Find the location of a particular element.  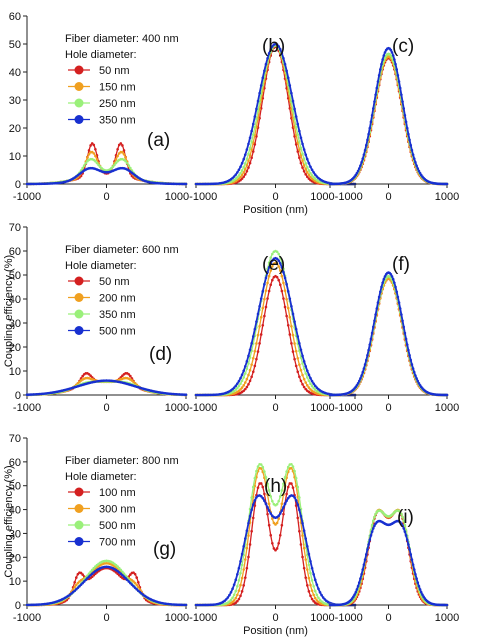

legend-label: 300 nm is located at coordinates (117, 510).